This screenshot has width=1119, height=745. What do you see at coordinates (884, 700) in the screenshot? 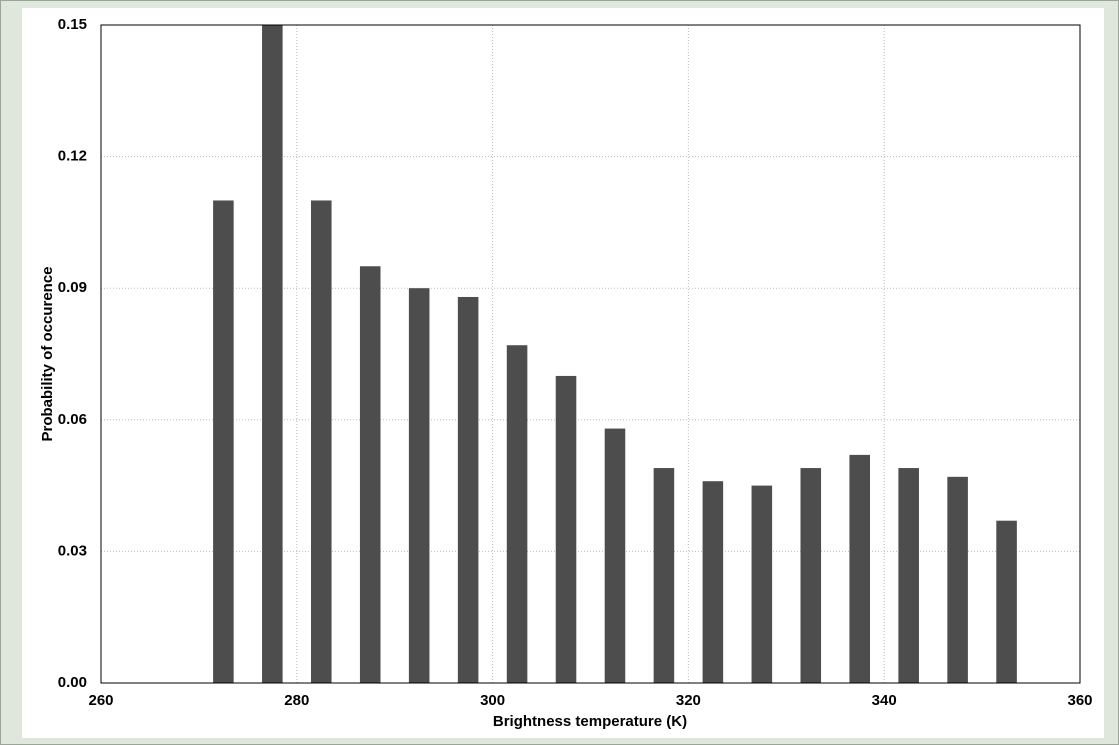
I see `x-tick-label: 340` at bounding box center [884, 700].